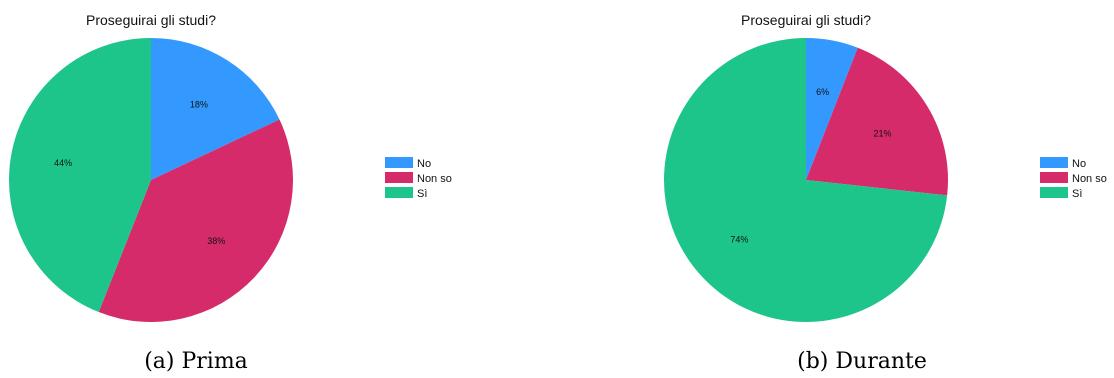  I want to click on slice-label-no: 18%, so click(199, 104).